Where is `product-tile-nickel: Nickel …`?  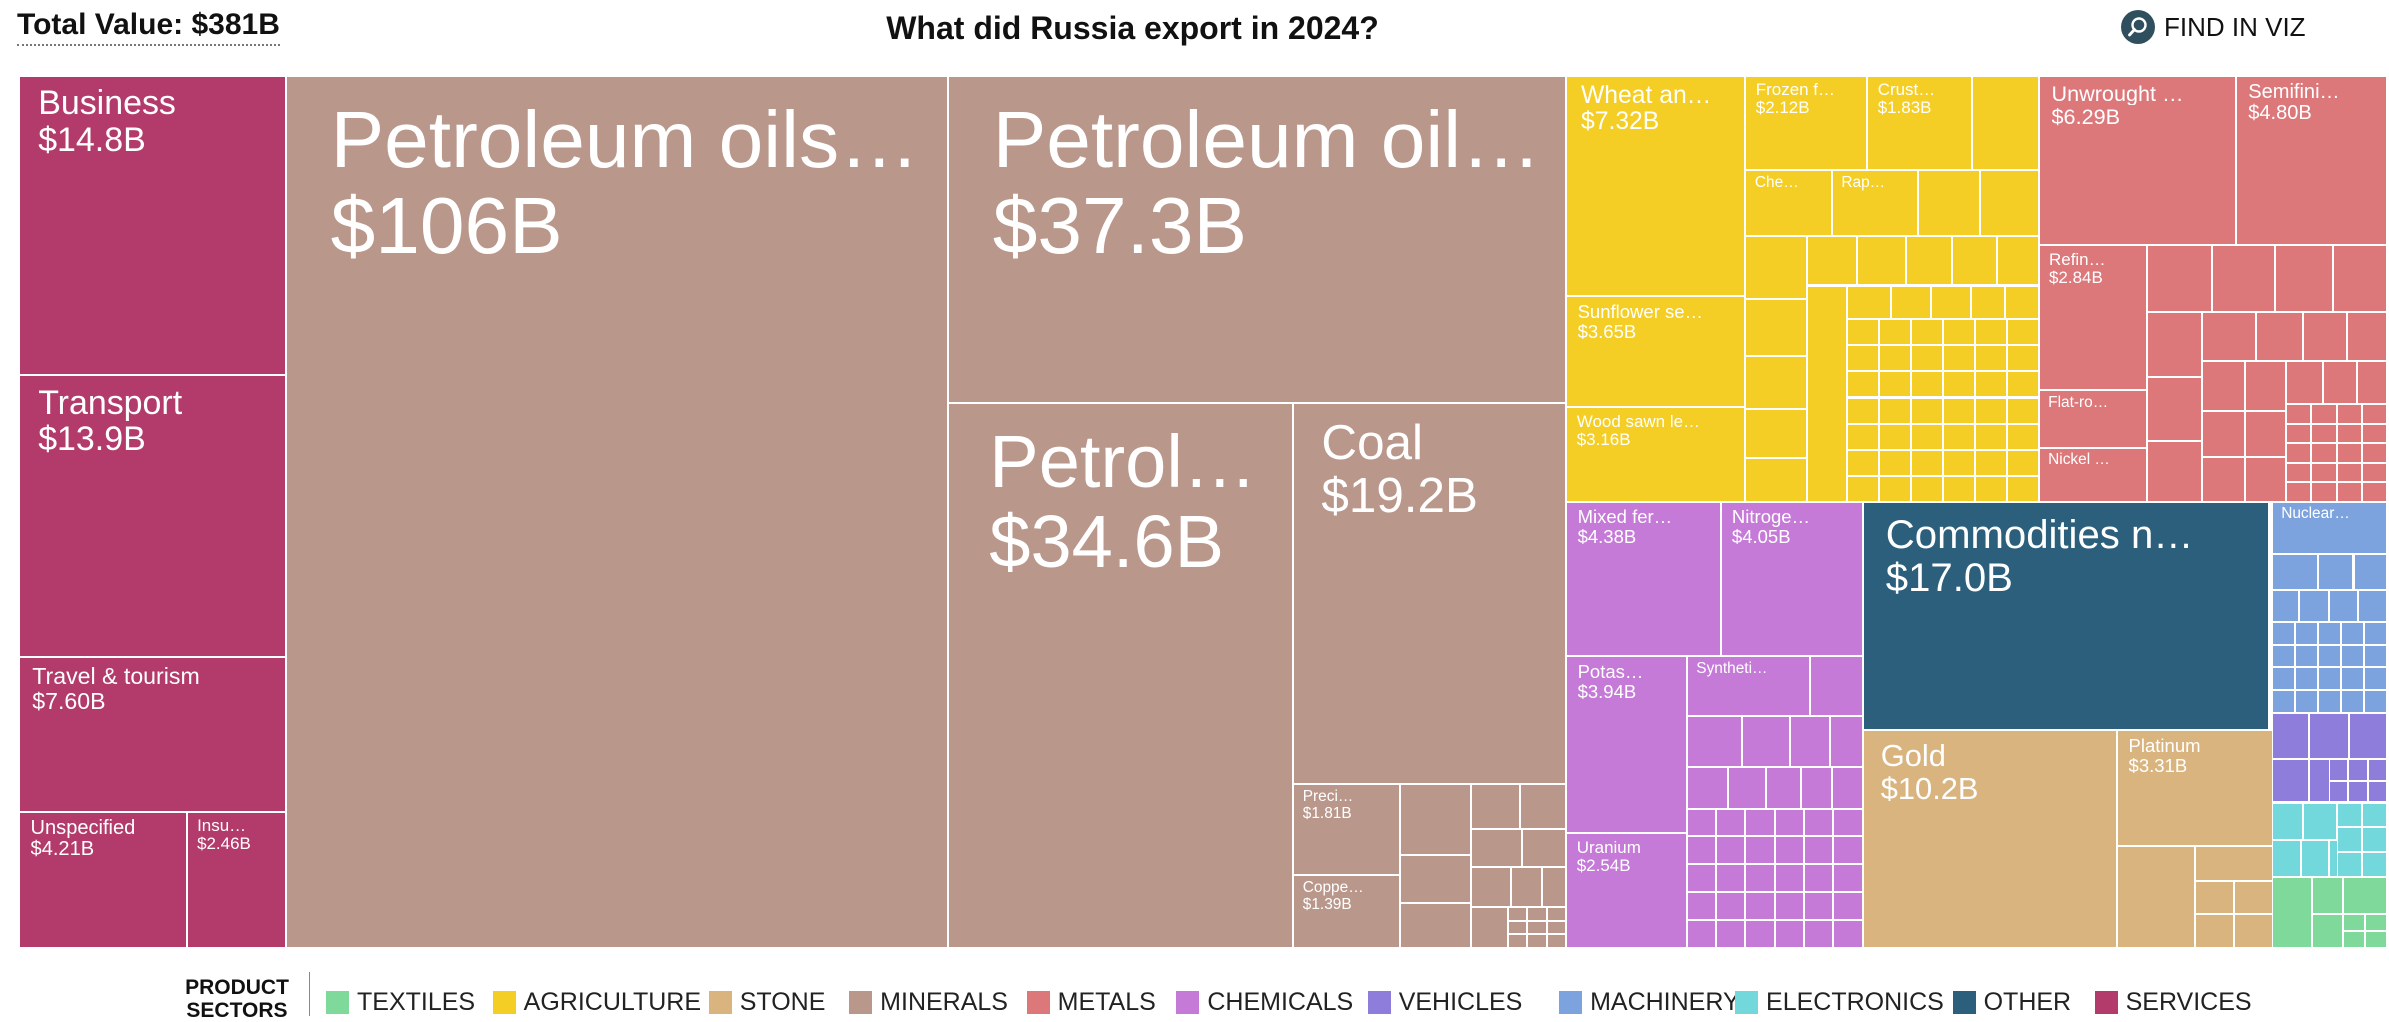 product-tile-nickel: Nickel … is located at coordinates (2092, 474).